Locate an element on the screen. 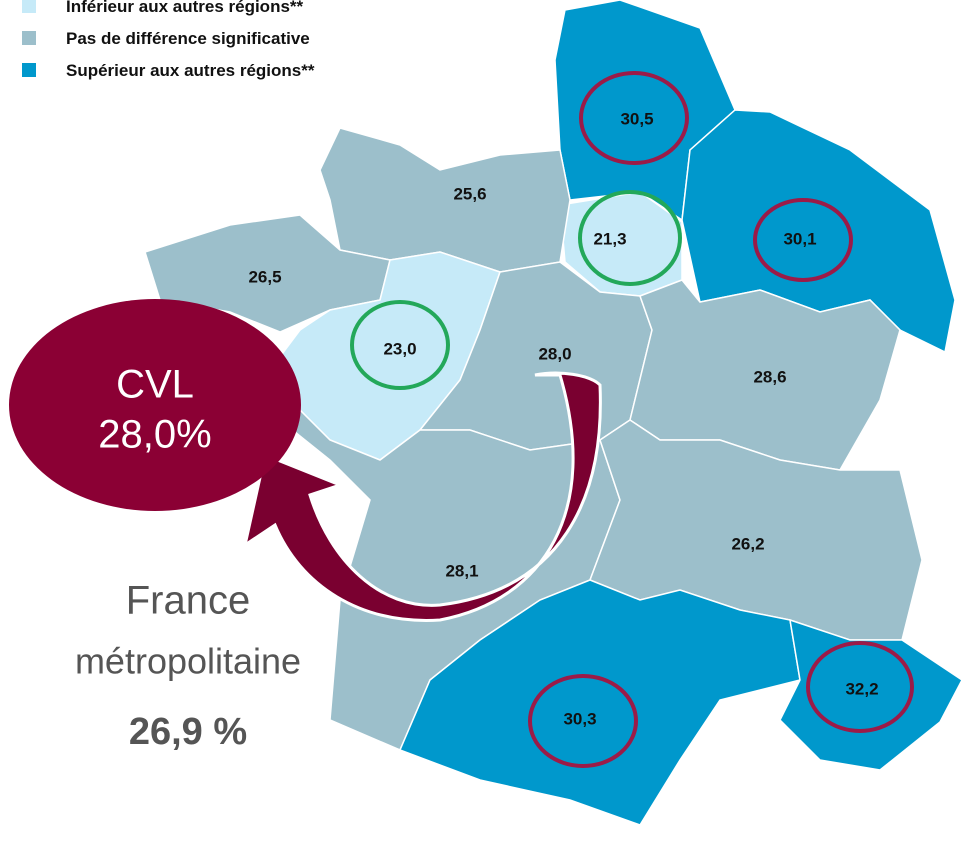 Image resolution: width=971 pixels, height=843 pixels. region-value: 28,6 is located at coordinates (769, 376).